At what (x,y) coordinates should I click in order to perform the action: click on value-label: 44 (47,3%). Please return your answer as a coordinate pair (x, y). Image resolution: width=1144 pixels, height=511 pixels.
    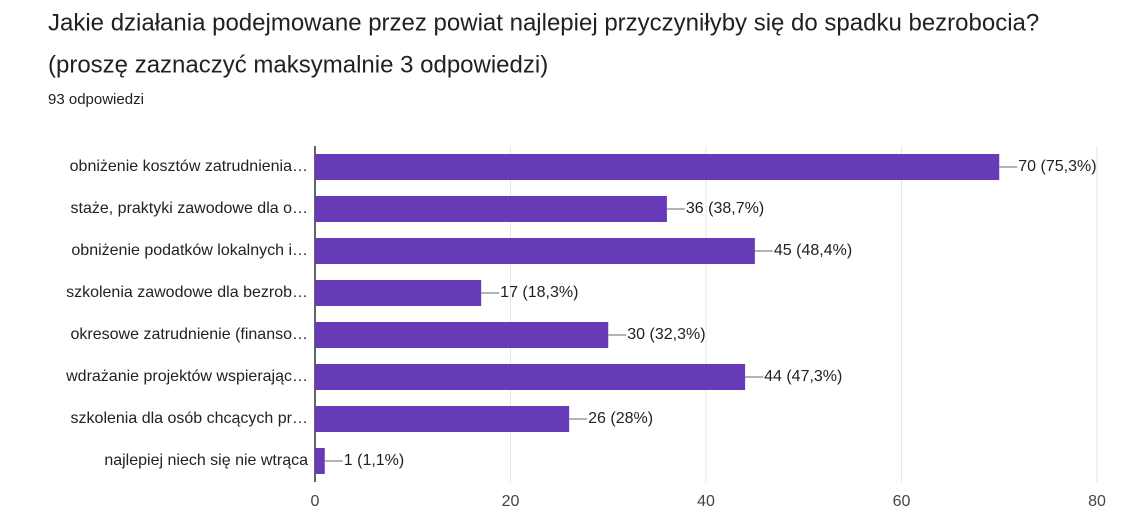
    Looking at the image, I should click on (803, 376).